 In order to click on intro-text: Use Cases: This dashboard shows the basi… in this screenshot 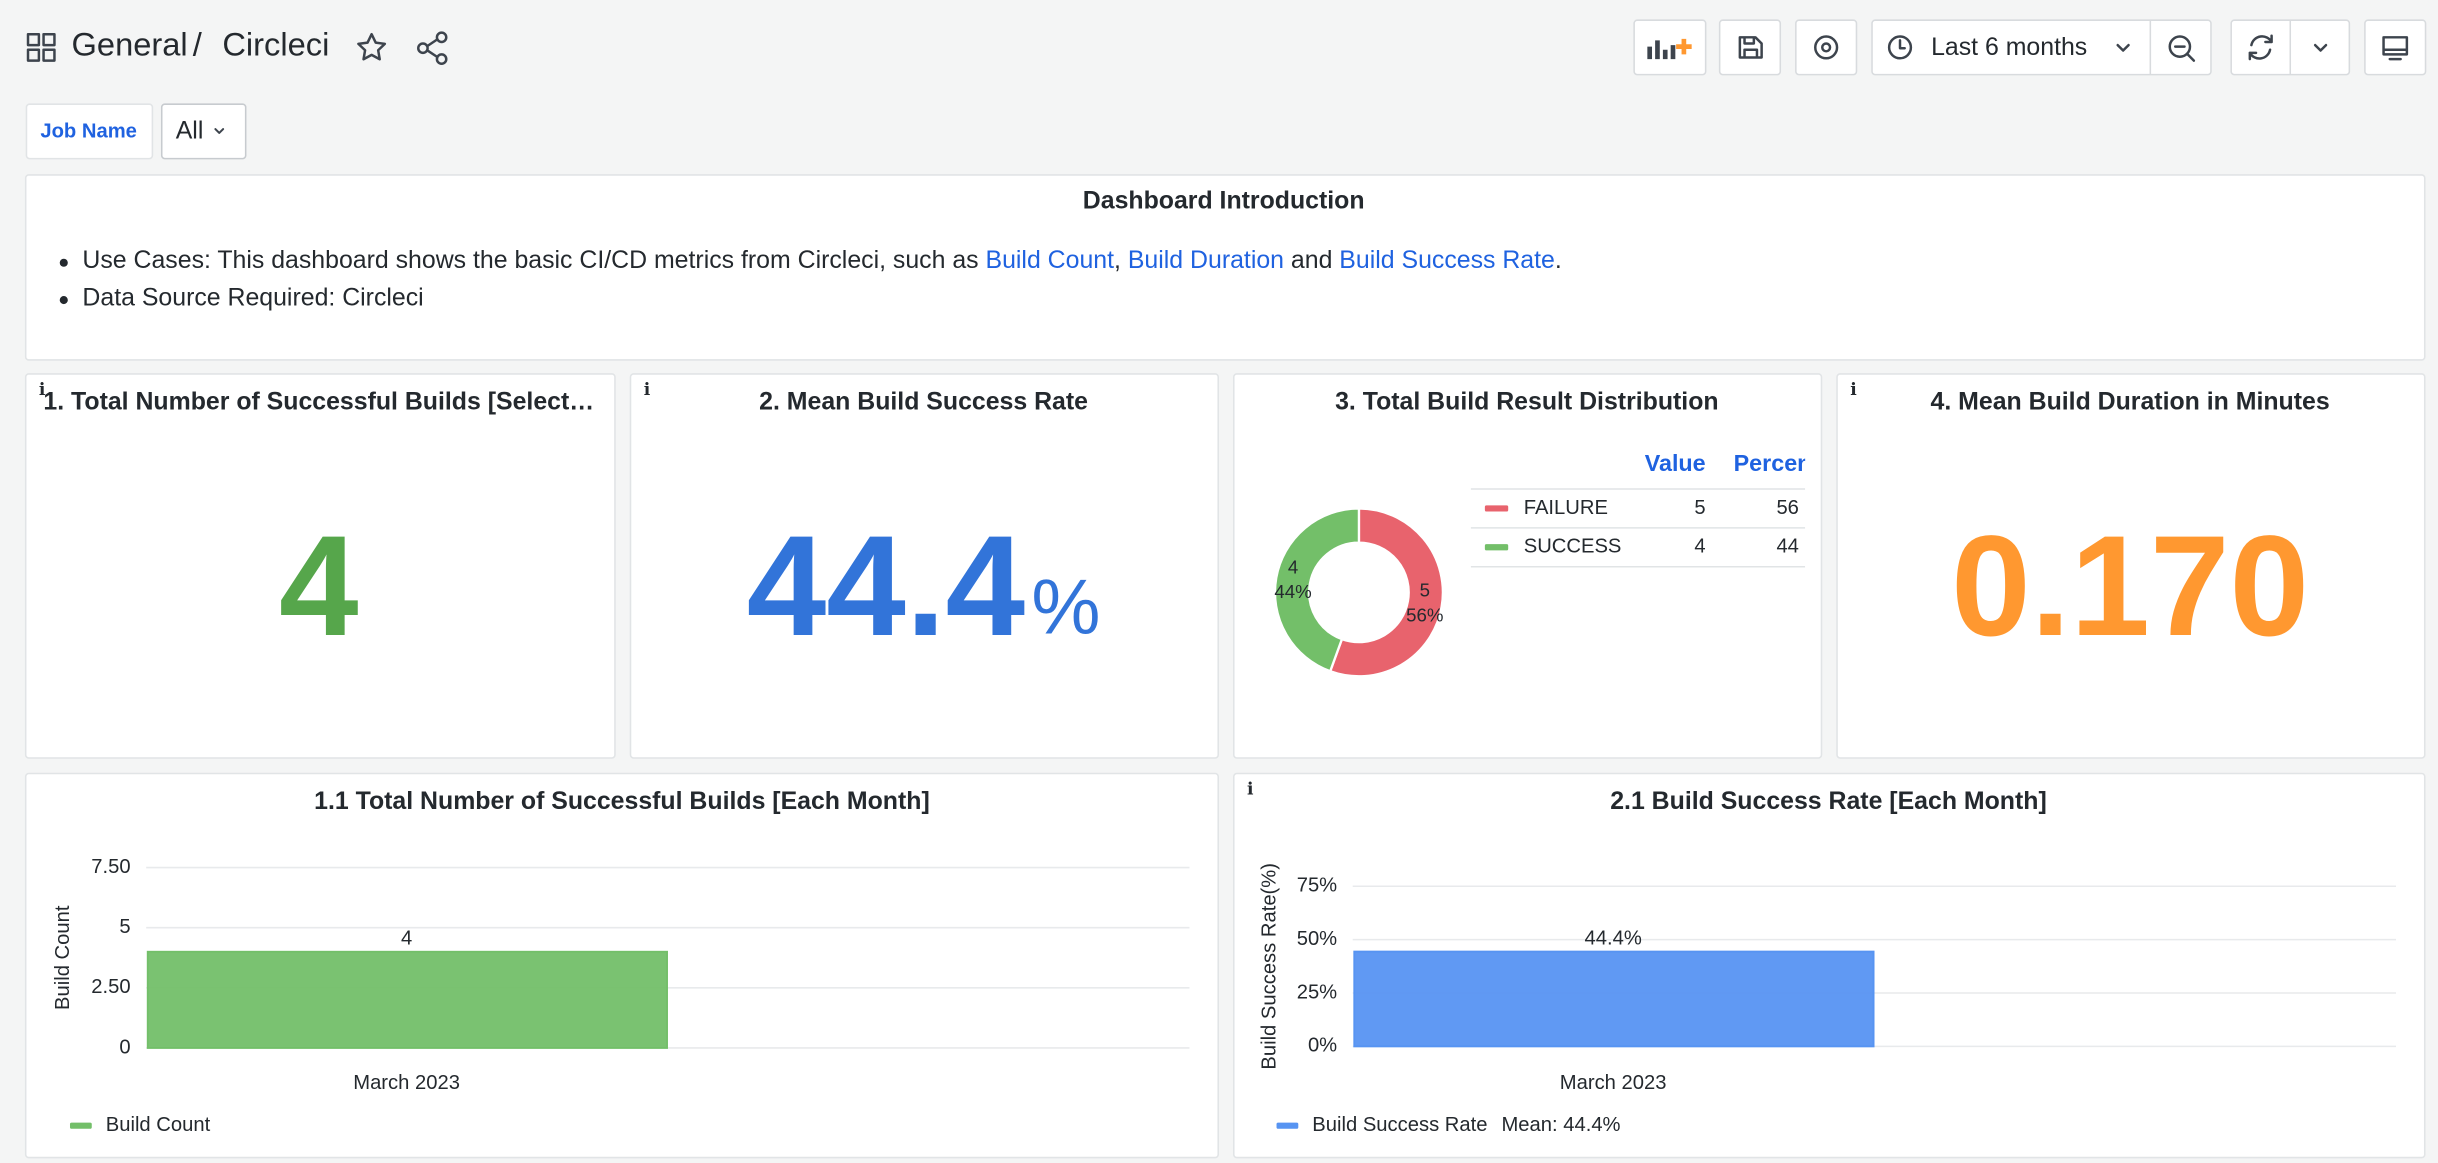, I will do `click(533, 260)`.